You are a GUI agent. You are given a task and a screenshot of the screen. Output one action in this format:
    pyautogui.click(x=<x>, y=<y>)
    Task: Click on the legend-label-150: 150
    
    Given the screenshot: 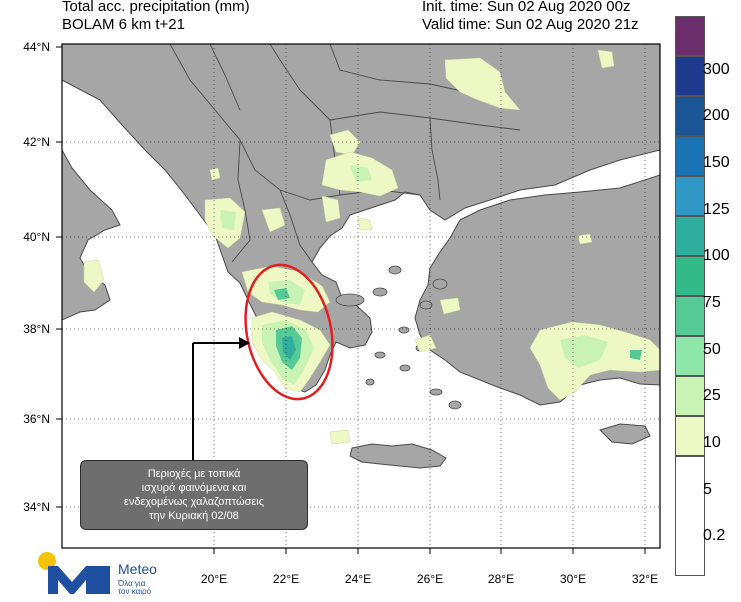 What is the action you would take?
    pyautogui.click(x=716, y=162)
    